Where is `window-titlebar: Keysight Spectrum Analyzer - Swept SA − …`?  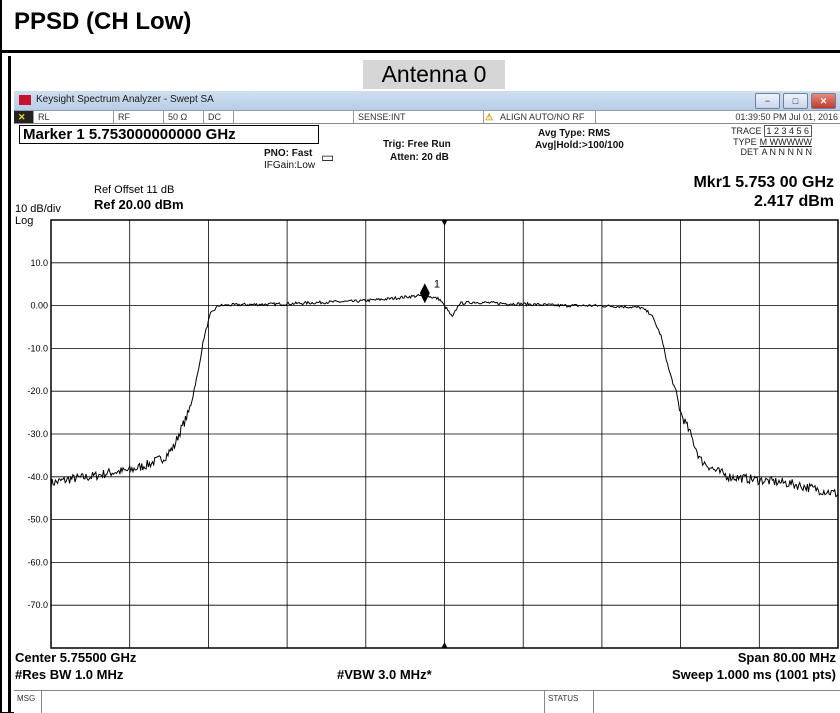
window-titlebar: Keysight Spectrum Analyzer - Swept SA − … is located at coordinates (427, 101).